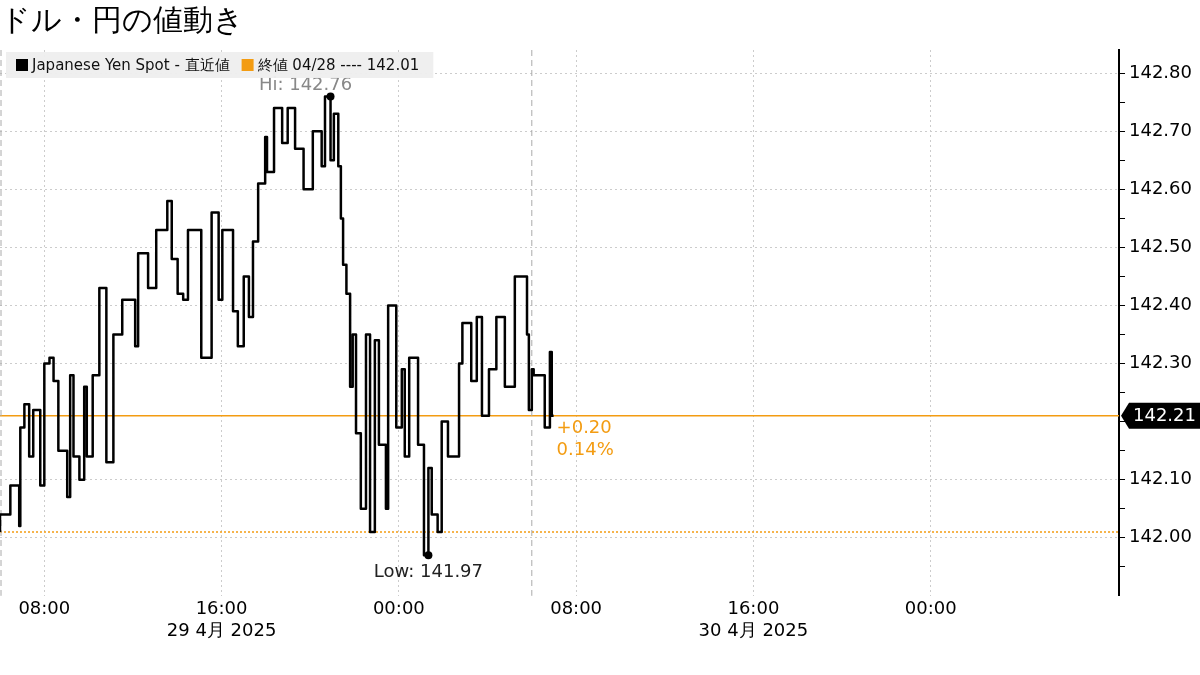 The image size is (1200, 675). Describe the element at coordinates (1160, 304) in the screenshot. I see `y-tick-label: 142.40` at that location.